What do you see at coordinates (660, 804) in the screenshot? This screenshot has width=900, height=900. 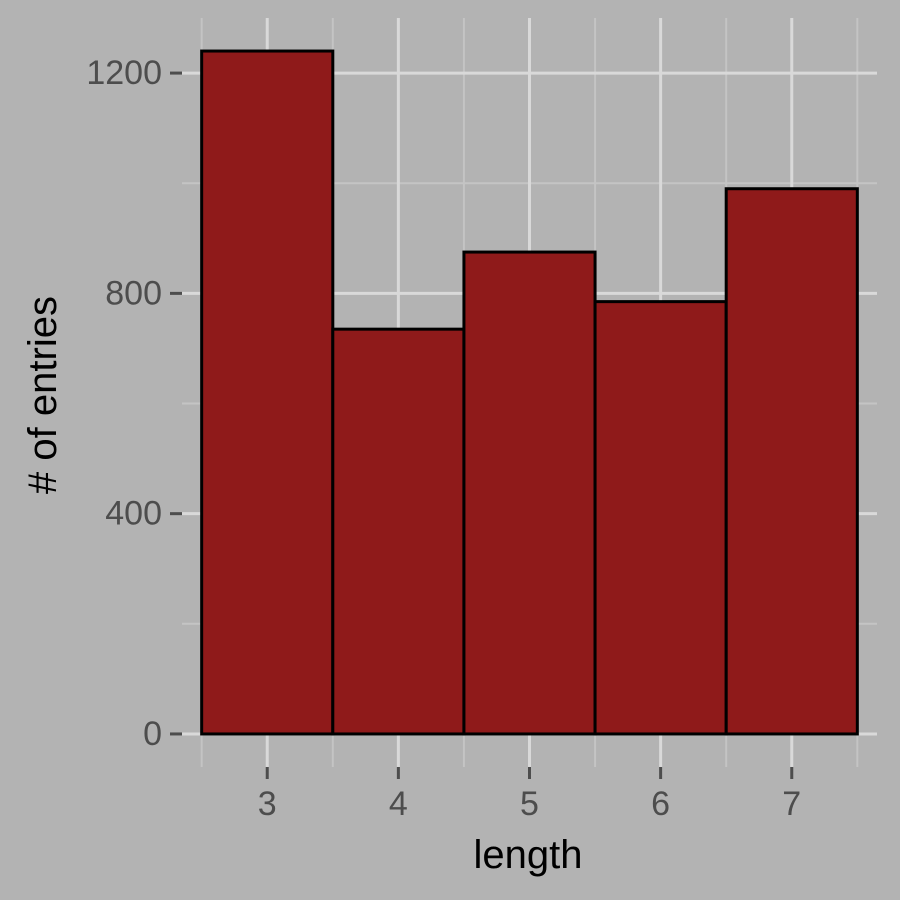 I see `x-tick-label: 6` at bounding box center [660, 804].